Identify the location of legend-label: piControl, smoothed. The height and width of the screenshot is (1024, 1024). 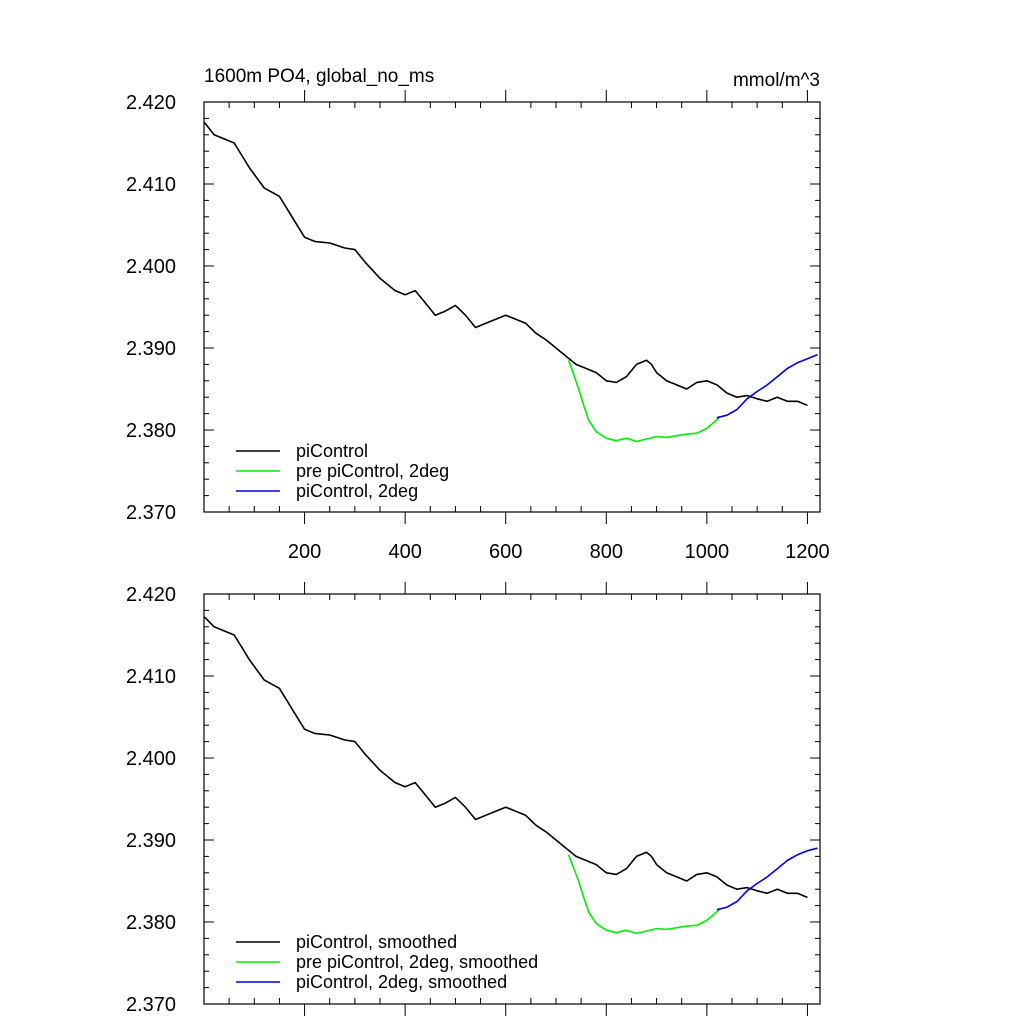
(376, 942).